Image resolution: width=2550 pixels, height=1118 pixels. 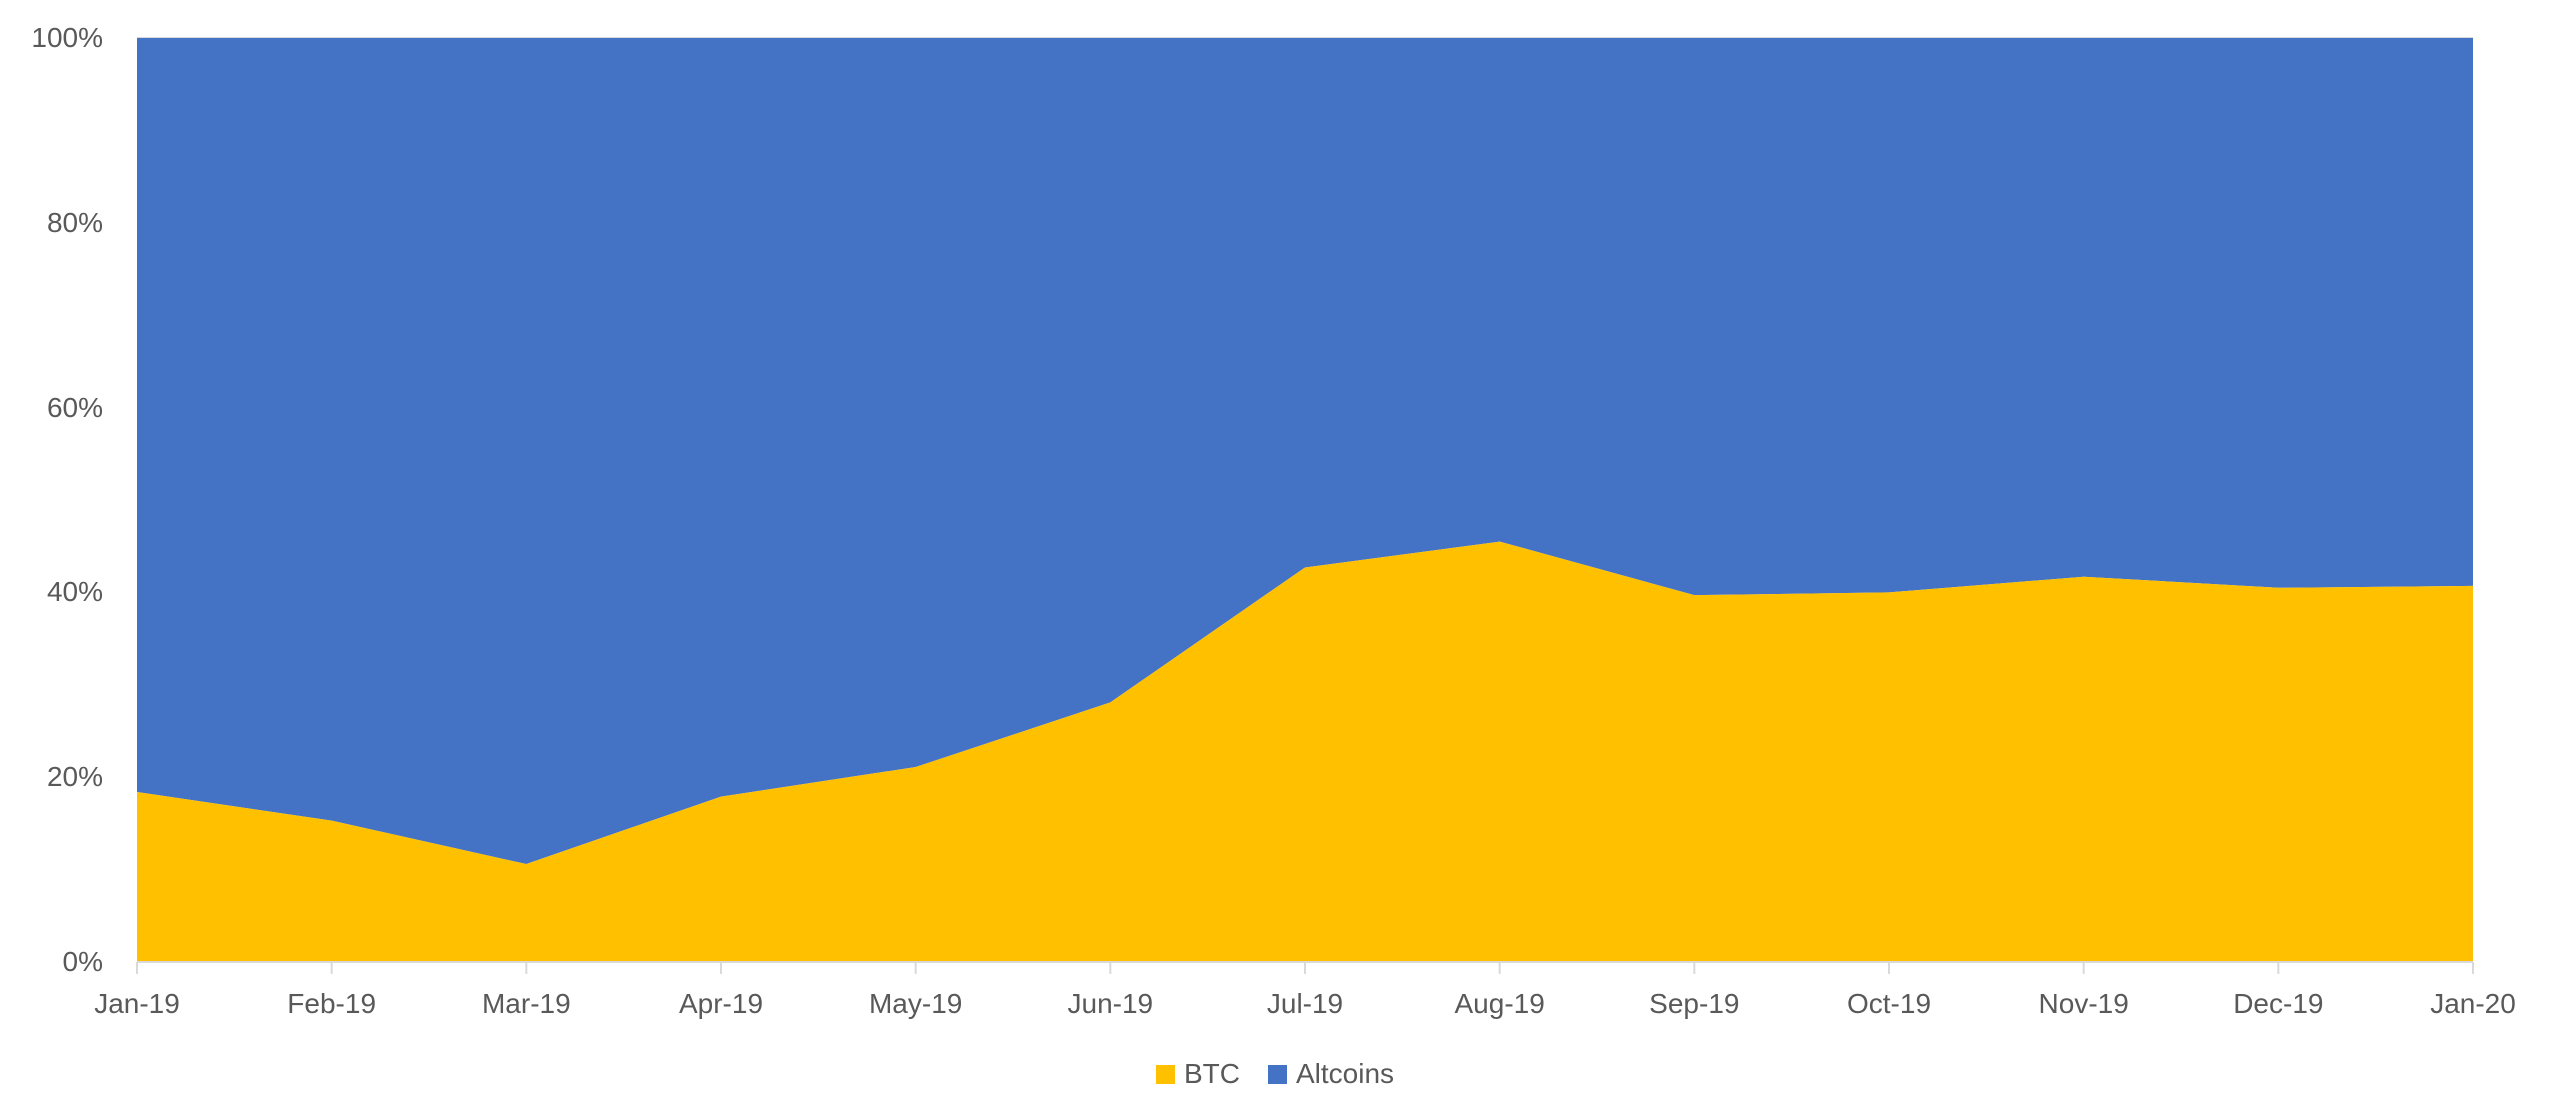 What do you see at coordinates (1499, 1003) in the screenshot?
I see `x-tick-label: Aug-19` at bounding box center [1499, 1003].